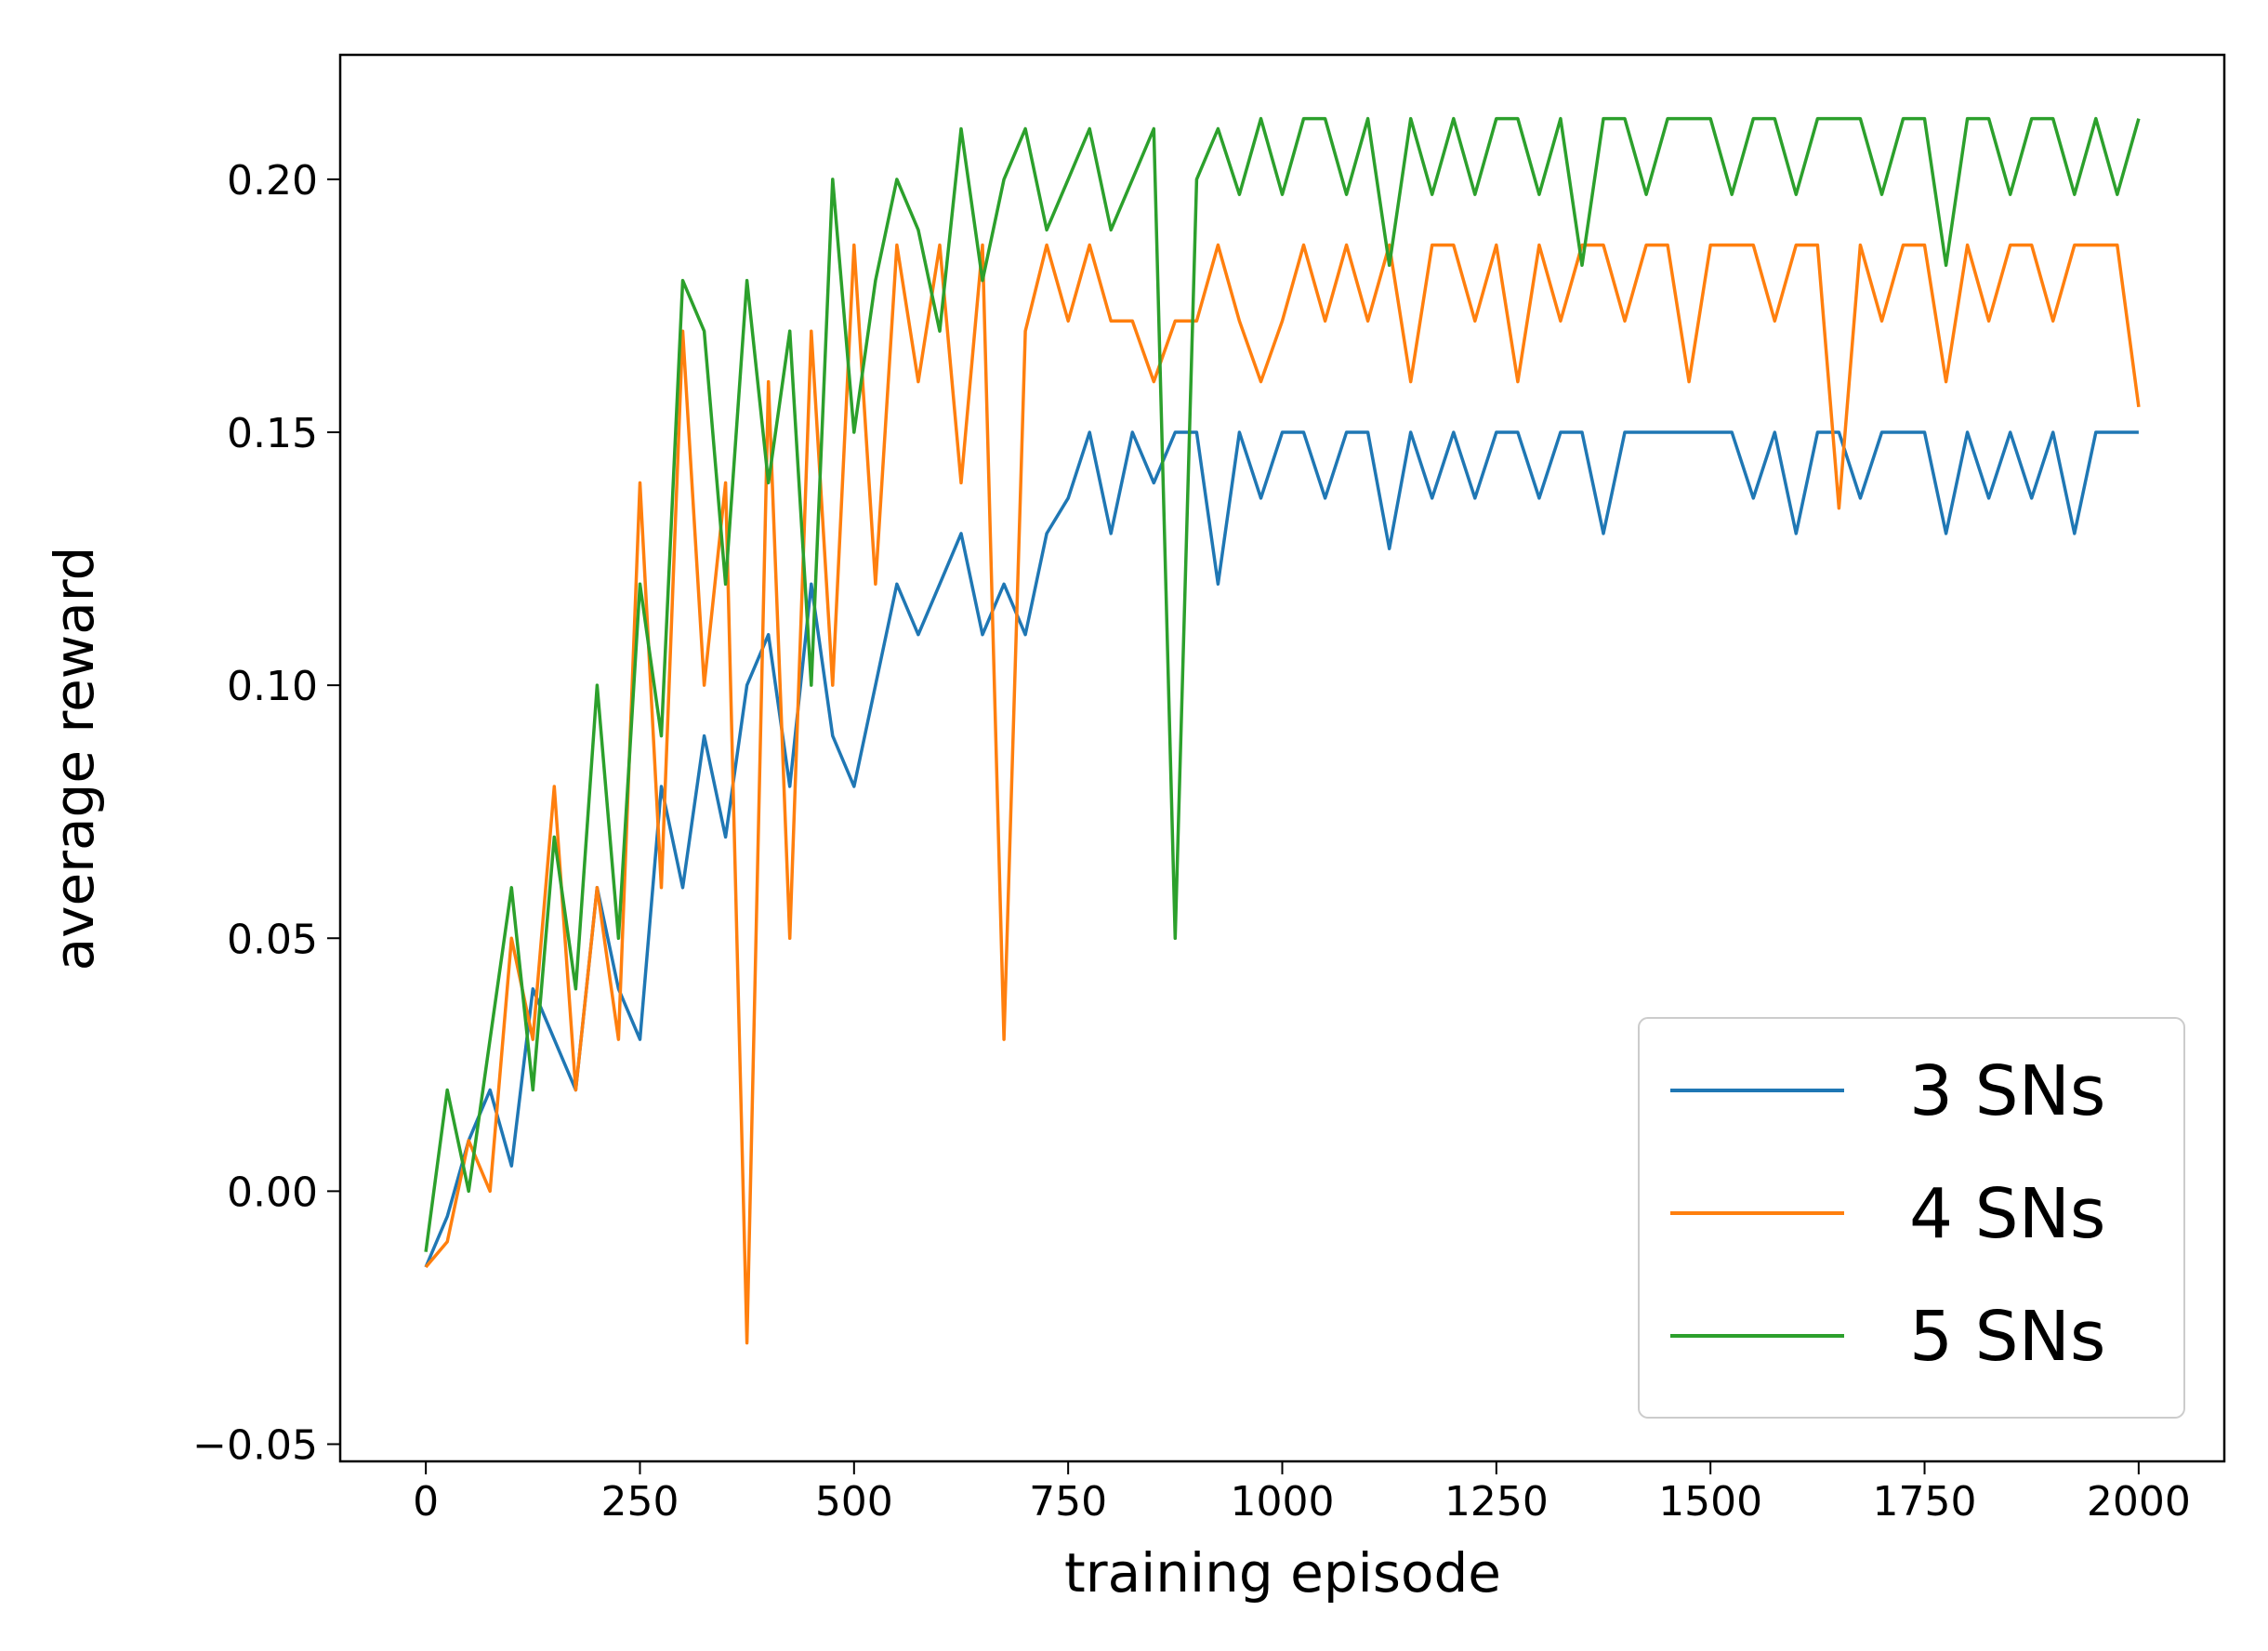  I want to click on y-tick-label: 0.05, so click(272, 939).